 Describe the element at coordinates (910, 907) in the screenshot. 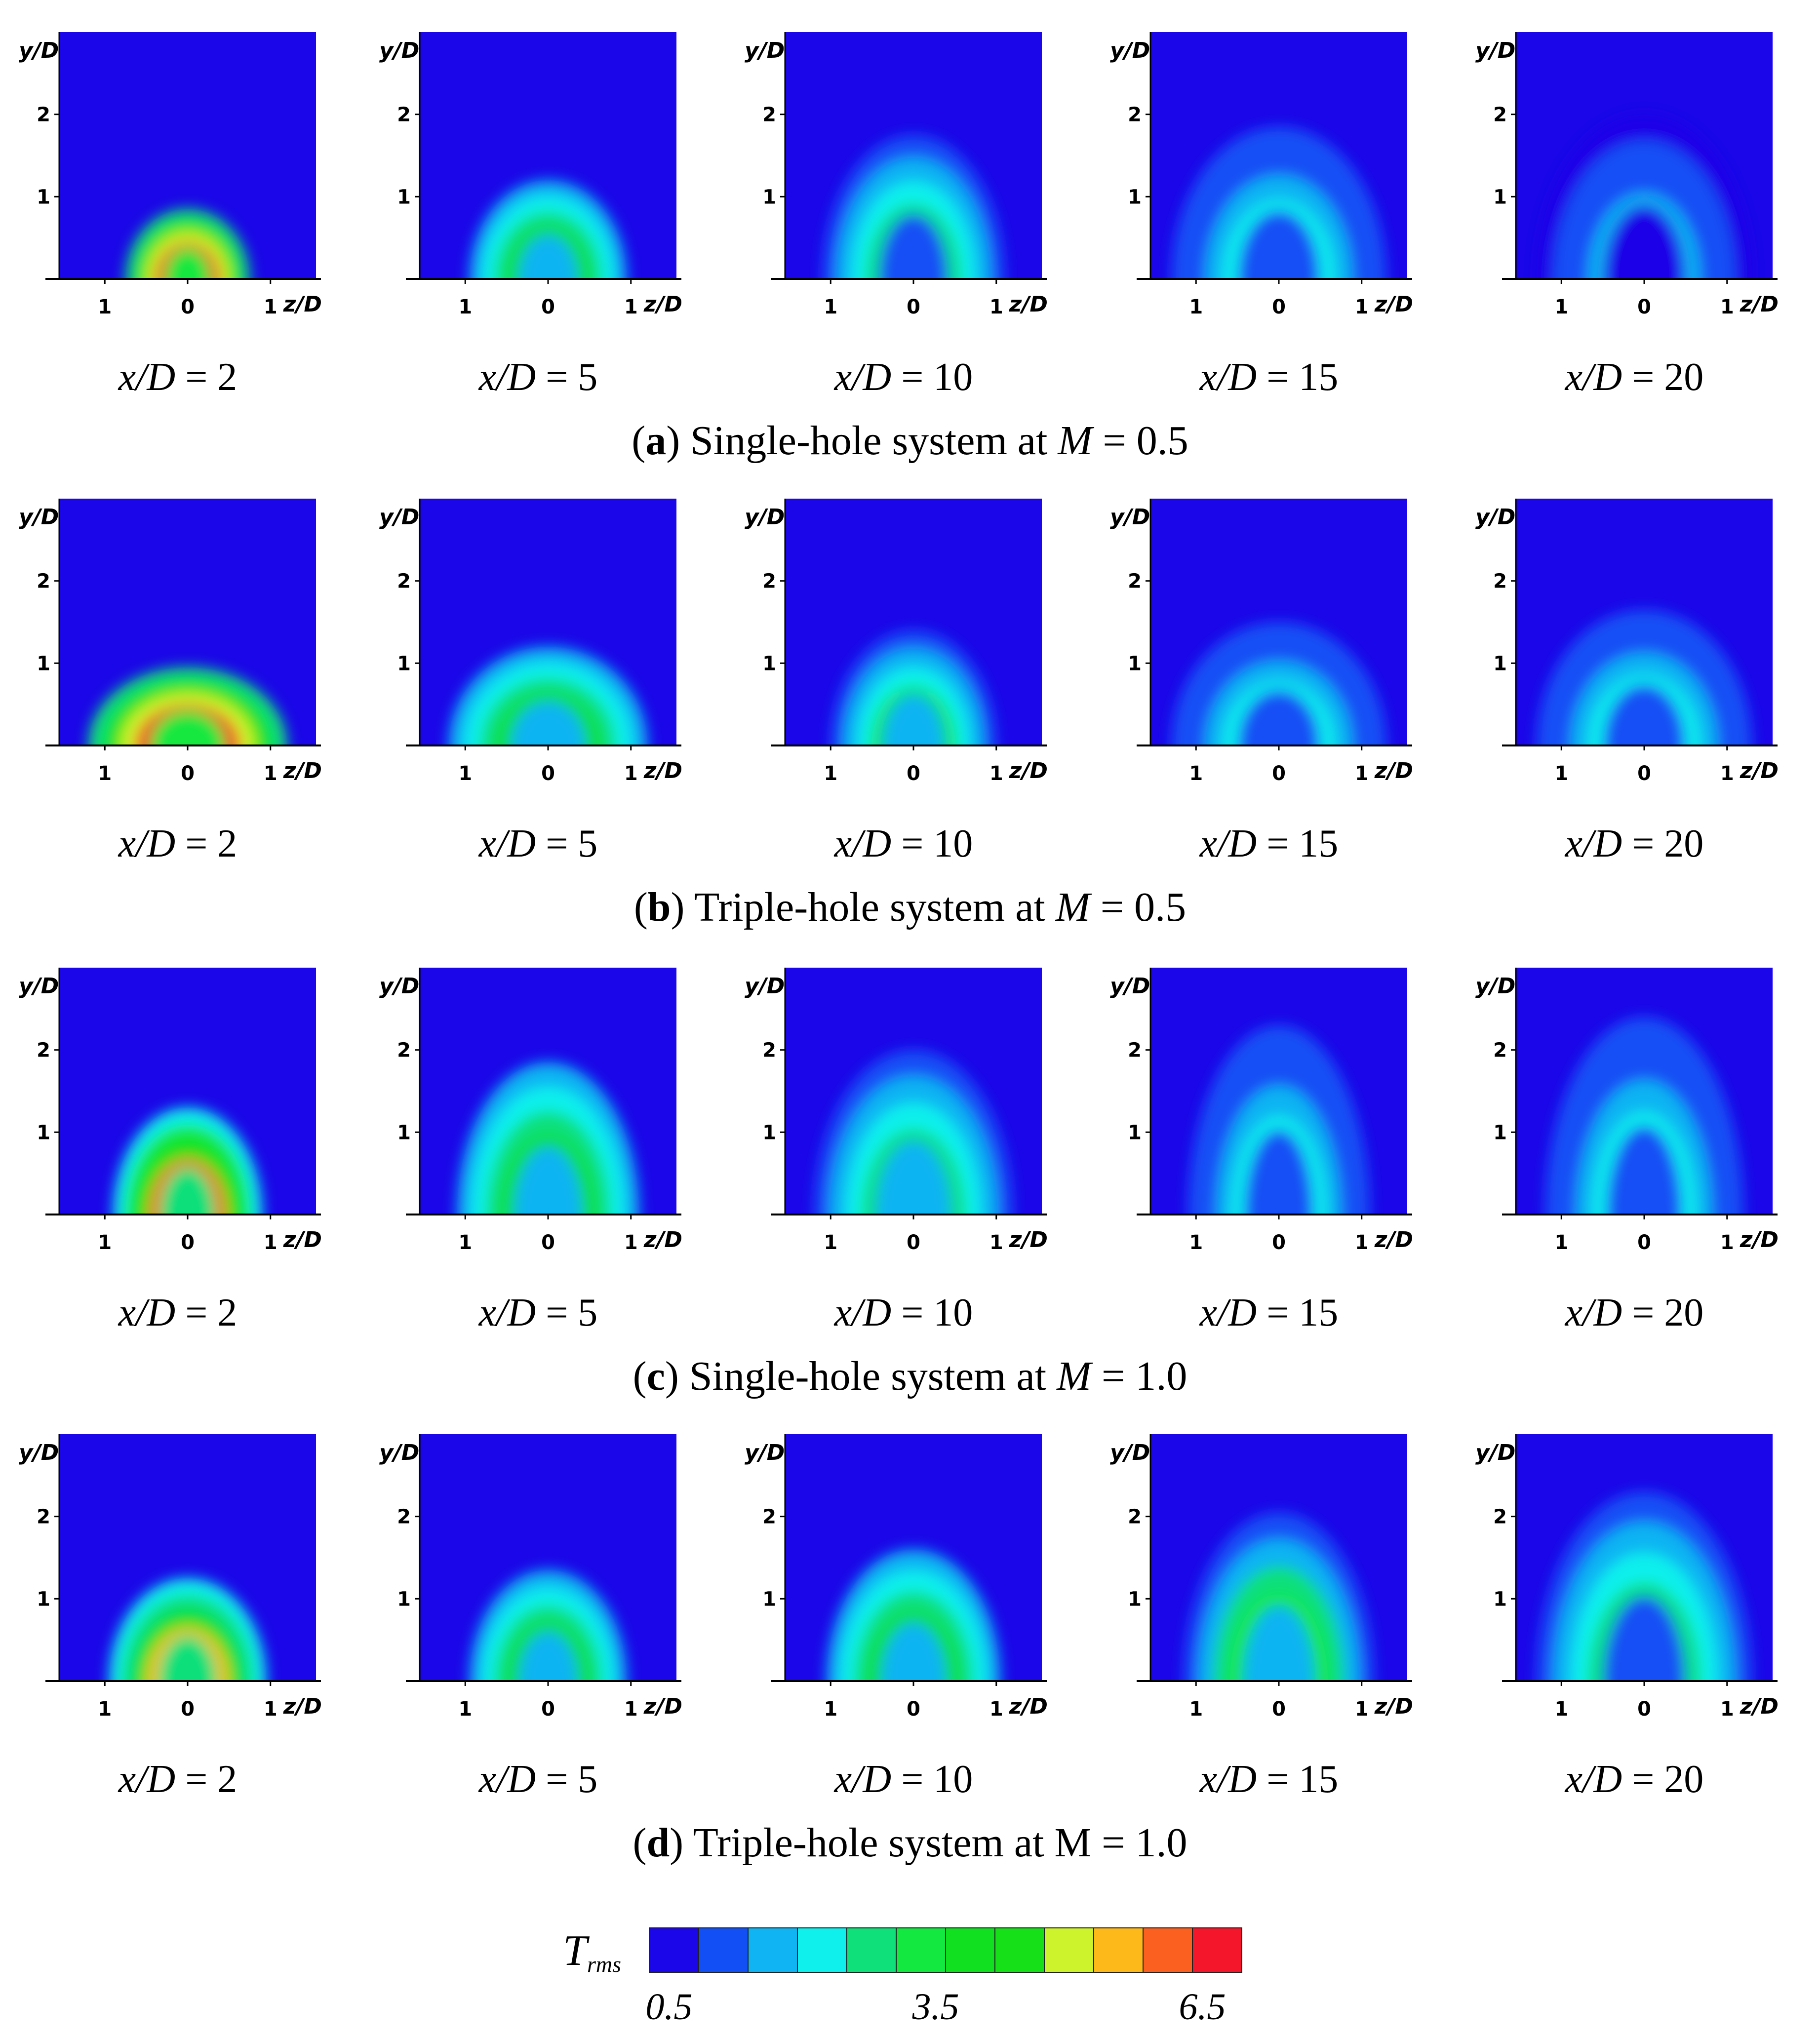

I see `row-caption: (b) Triple-hole system at M = 0.5` at that location.